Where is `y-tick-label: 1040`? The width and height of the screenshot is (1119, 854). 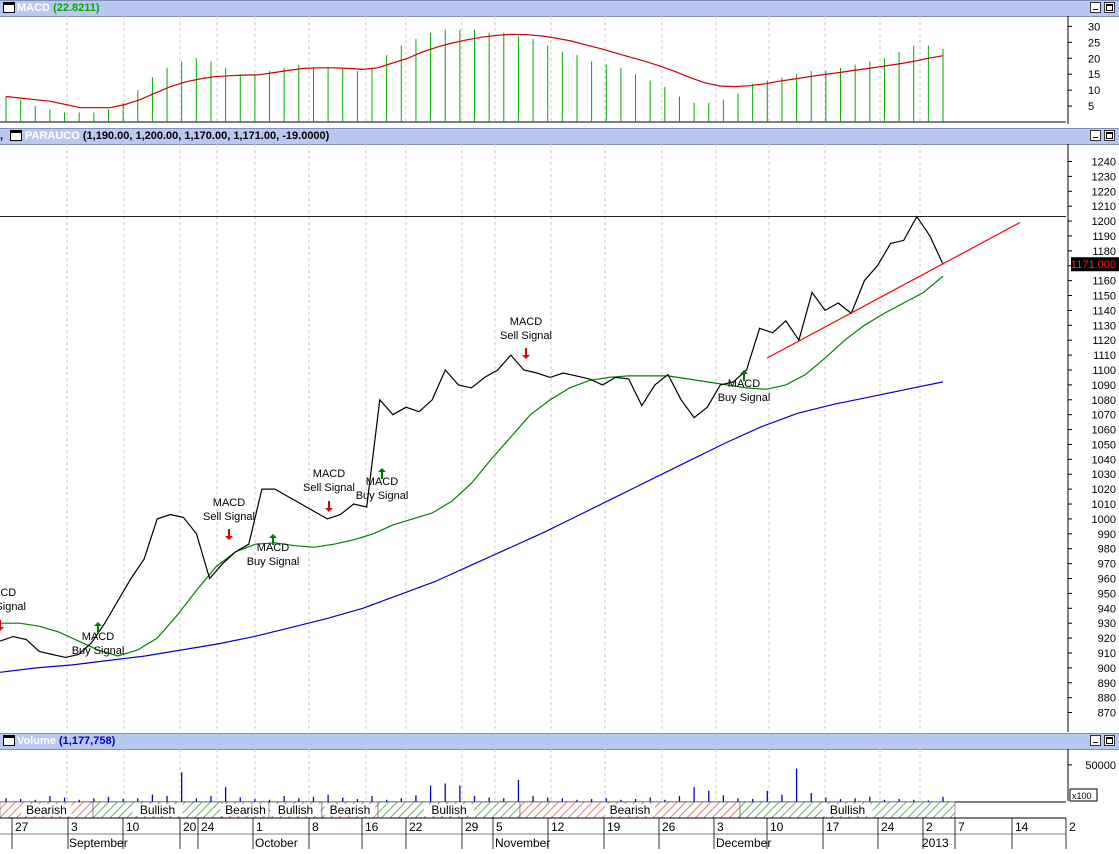 y-tick-label: 1040 is located at coordinates (1104, 460).